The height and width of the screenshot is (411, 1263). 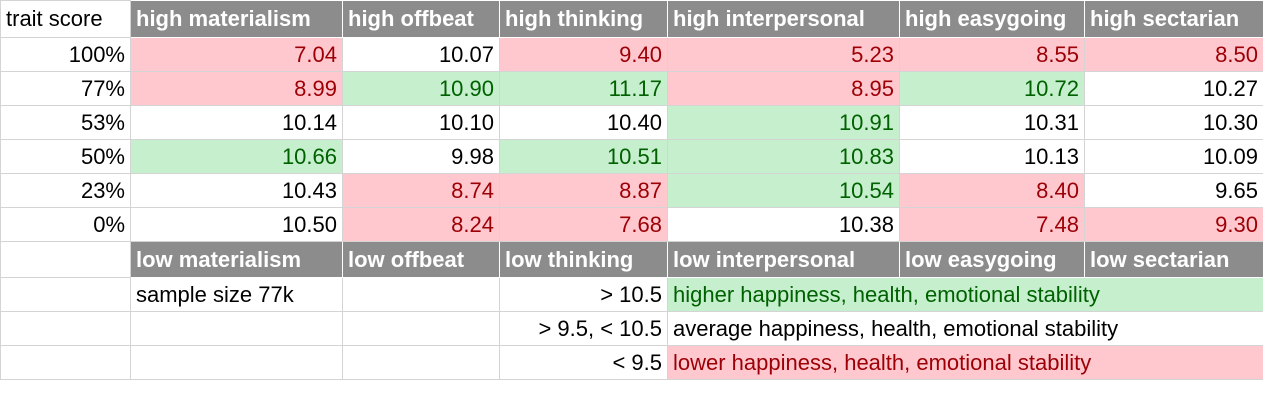 What do you see at coordinates (236, 259) in the screenshot?
I see `column-header: low materialism` at bounding box center [236, 259].